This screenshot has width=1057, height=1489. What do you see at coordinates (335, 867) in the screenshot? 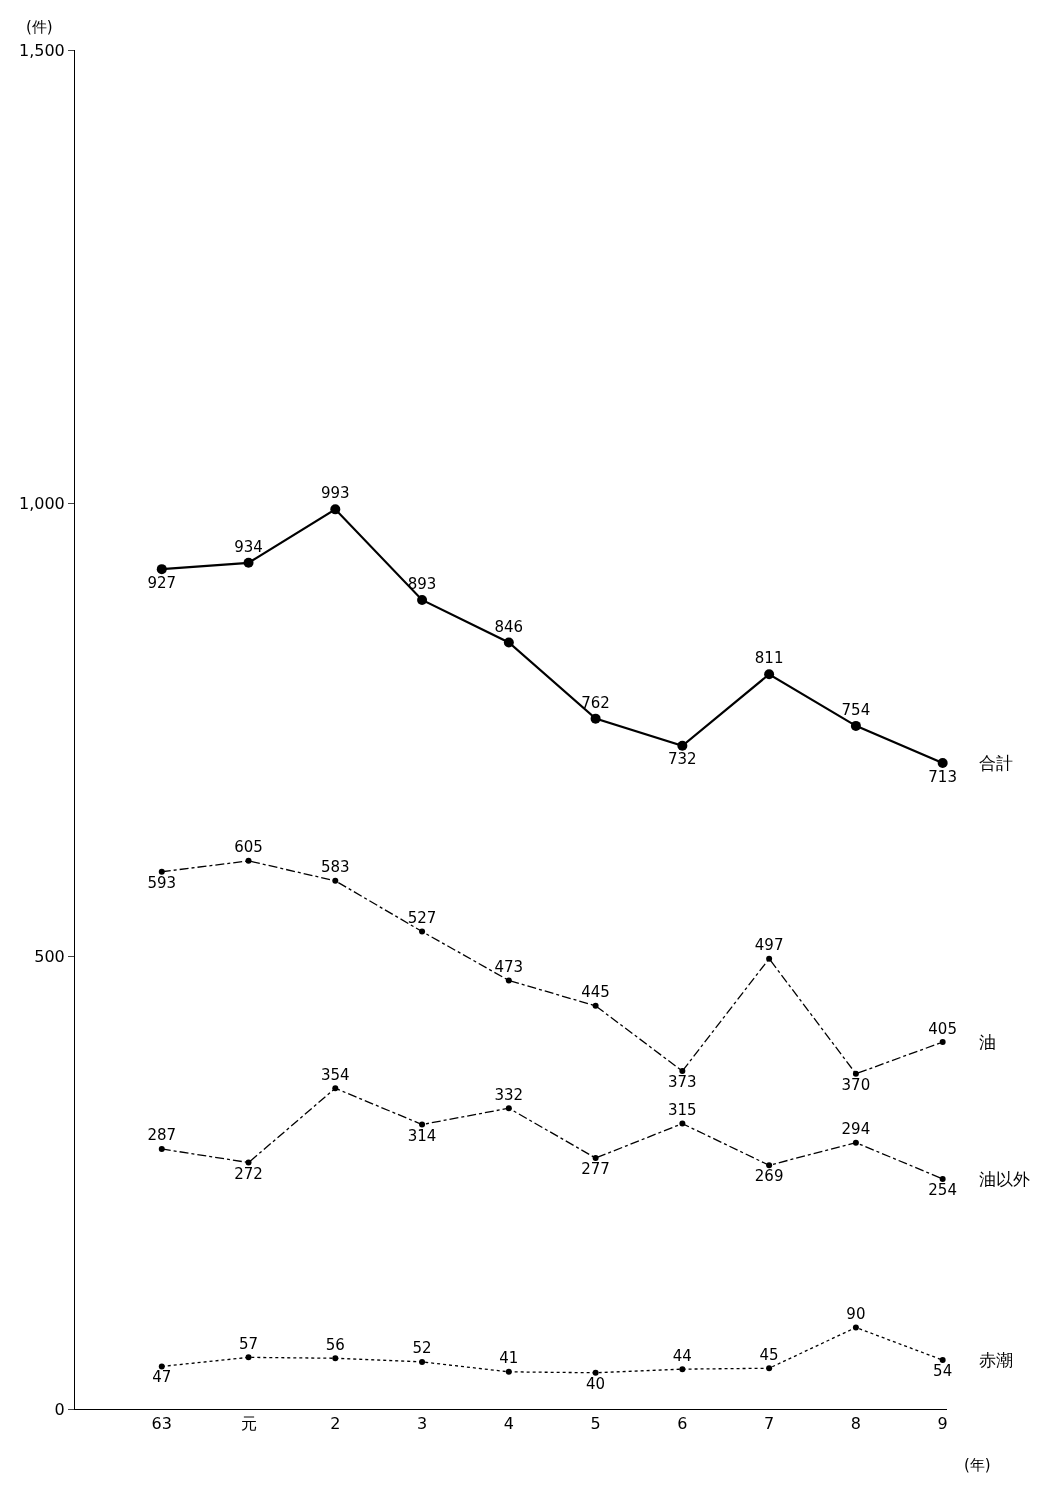
I see `data-label: 583` at bounding box center [335, 867].